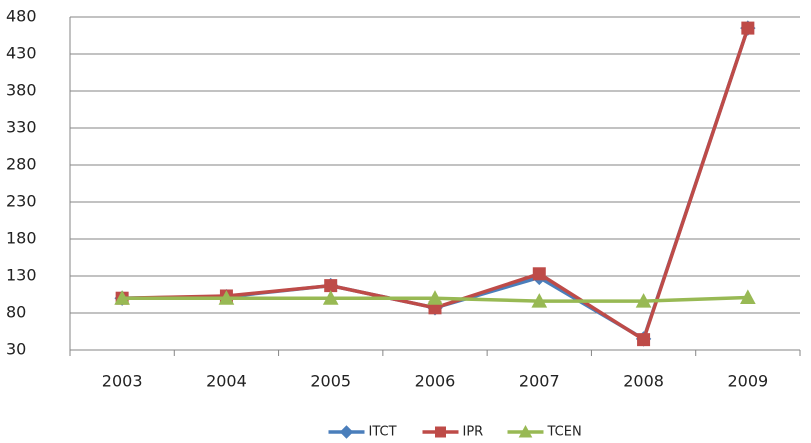 This screenshot has width=811, height=443. I want to click on y-tick-label: 330, so click(21, 127).